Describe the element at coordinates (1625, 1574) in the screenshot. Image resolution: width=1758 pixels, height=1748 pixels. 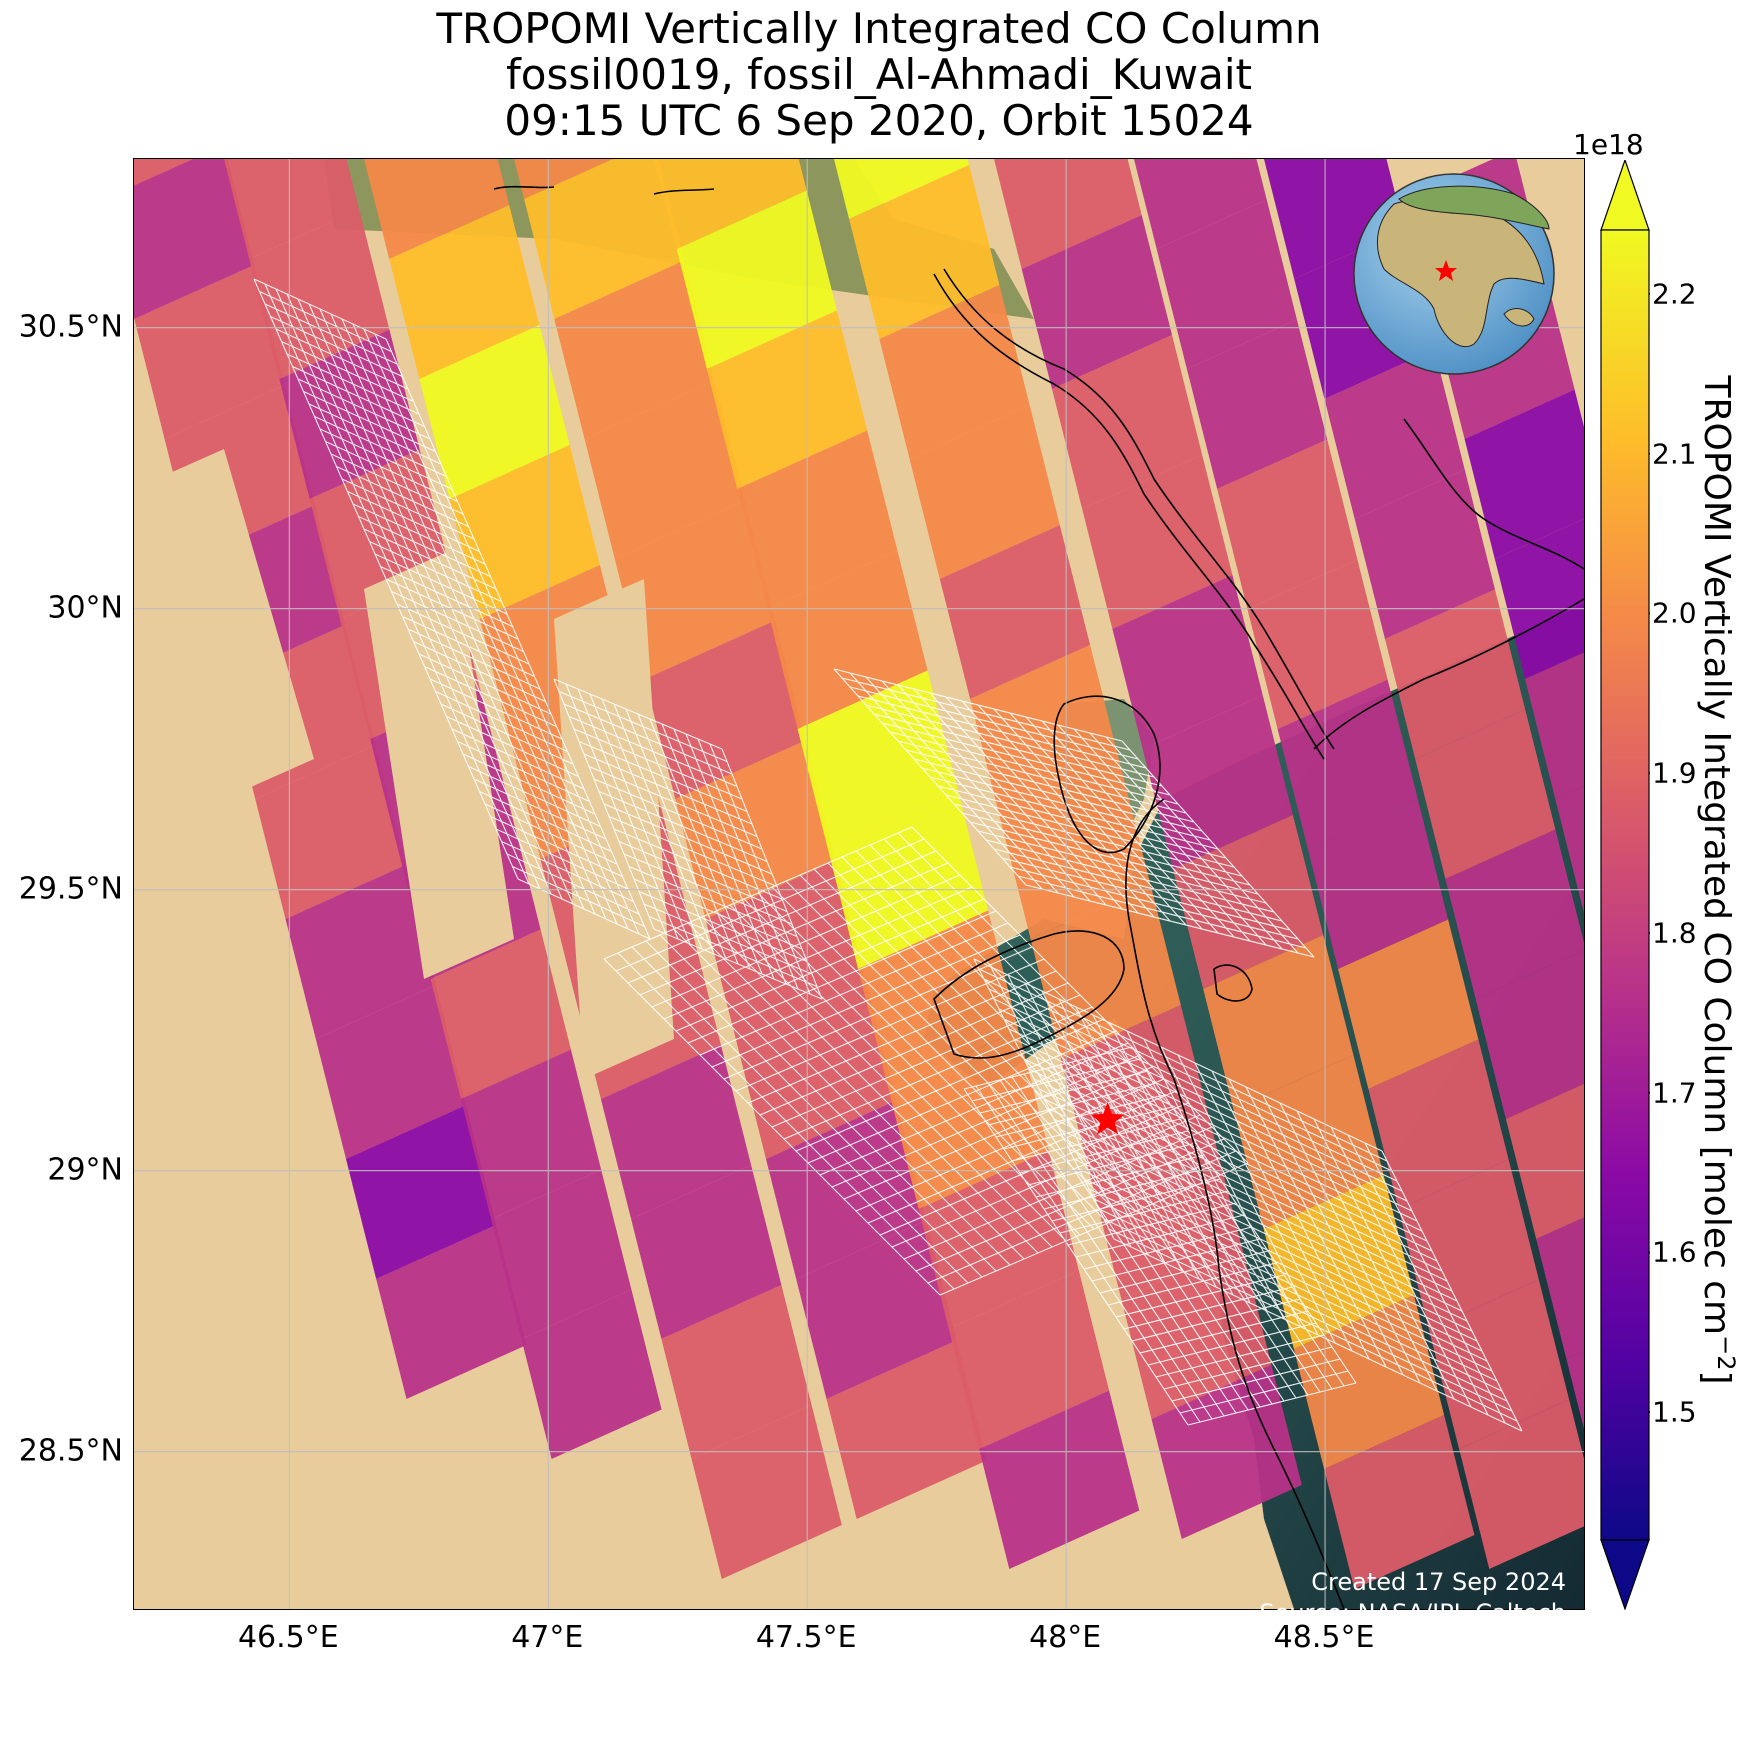
I see `colorbar-bottom-extend` at that location.